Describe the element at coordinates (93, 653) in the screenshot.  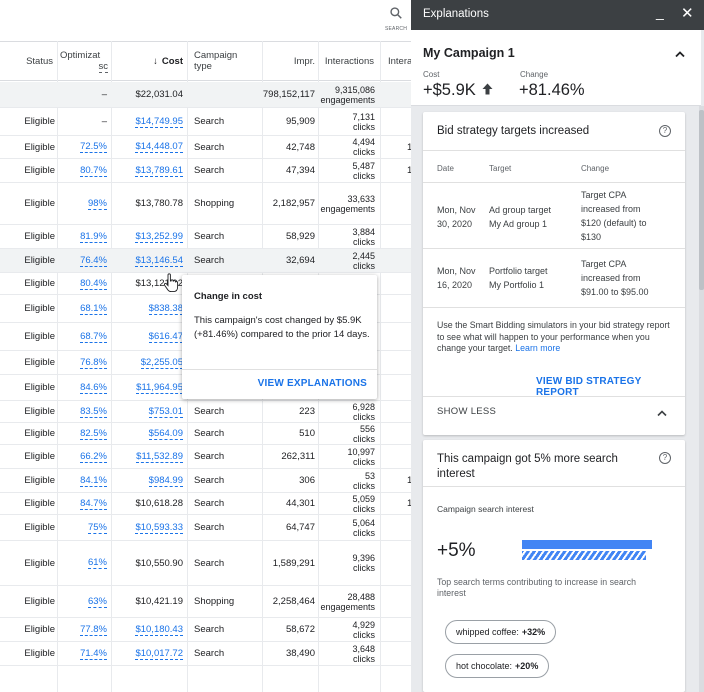
I see `optimization-score-value: 71.4%` at that location.